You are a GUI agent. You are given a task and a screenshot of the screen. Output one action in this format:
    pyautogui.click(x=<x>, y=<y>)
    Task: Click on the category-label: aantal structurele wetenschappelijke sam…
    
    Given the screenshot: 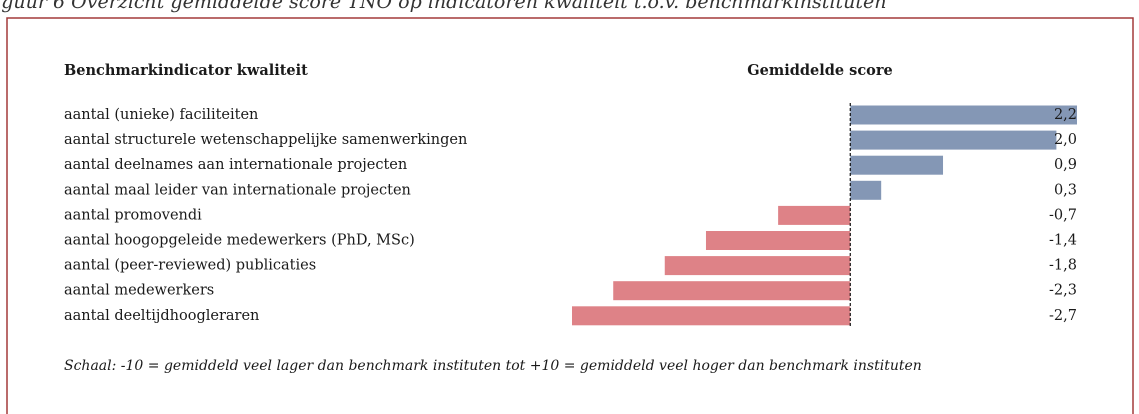 What is the action you would take?
    pyautogui.click(x=265, y=140)
    